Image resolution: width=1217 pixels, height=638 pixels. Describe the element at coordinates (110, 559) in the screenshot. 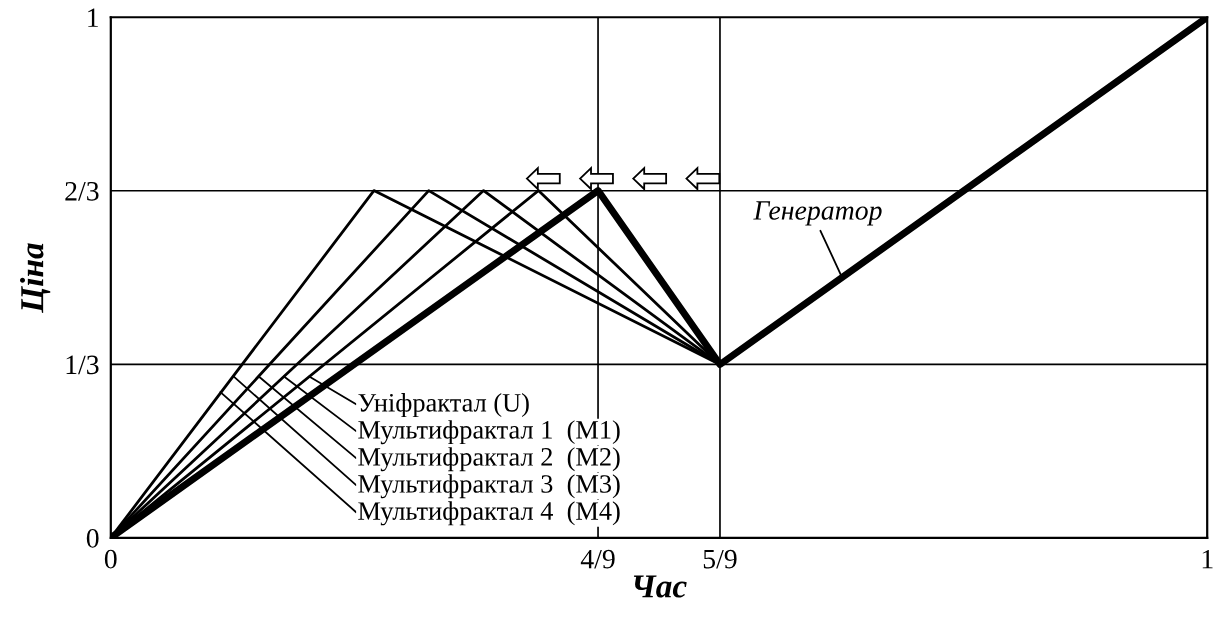

I see `x-tick-label: 0` at that location.